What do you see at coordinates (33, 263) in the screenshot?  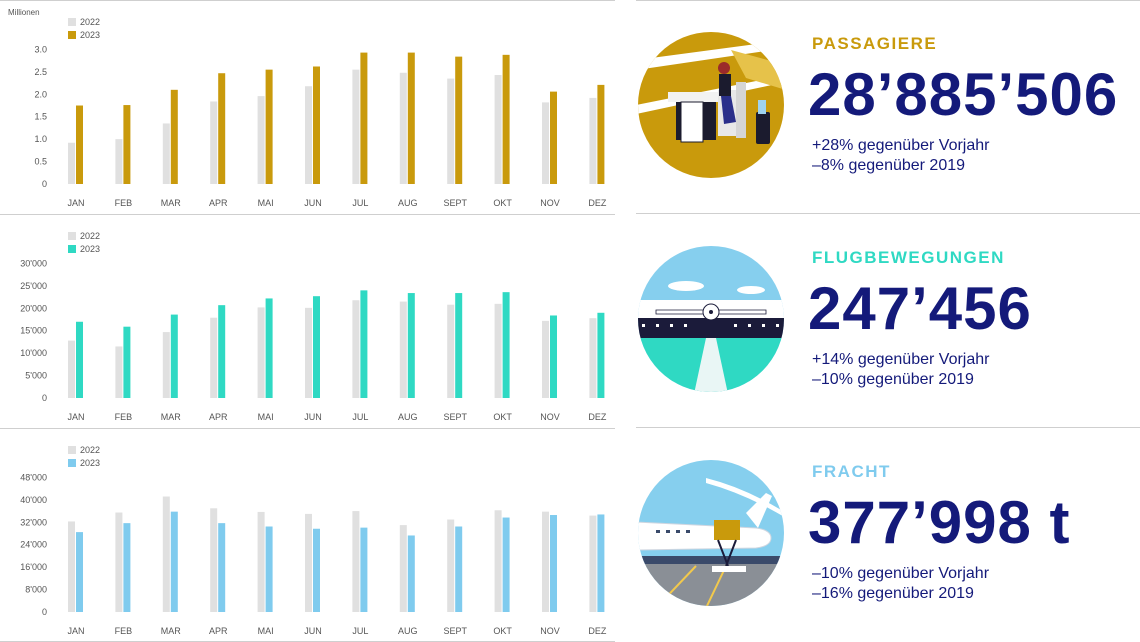 I see `y-tick-label: 30'000` at bounding box center [33, 263].